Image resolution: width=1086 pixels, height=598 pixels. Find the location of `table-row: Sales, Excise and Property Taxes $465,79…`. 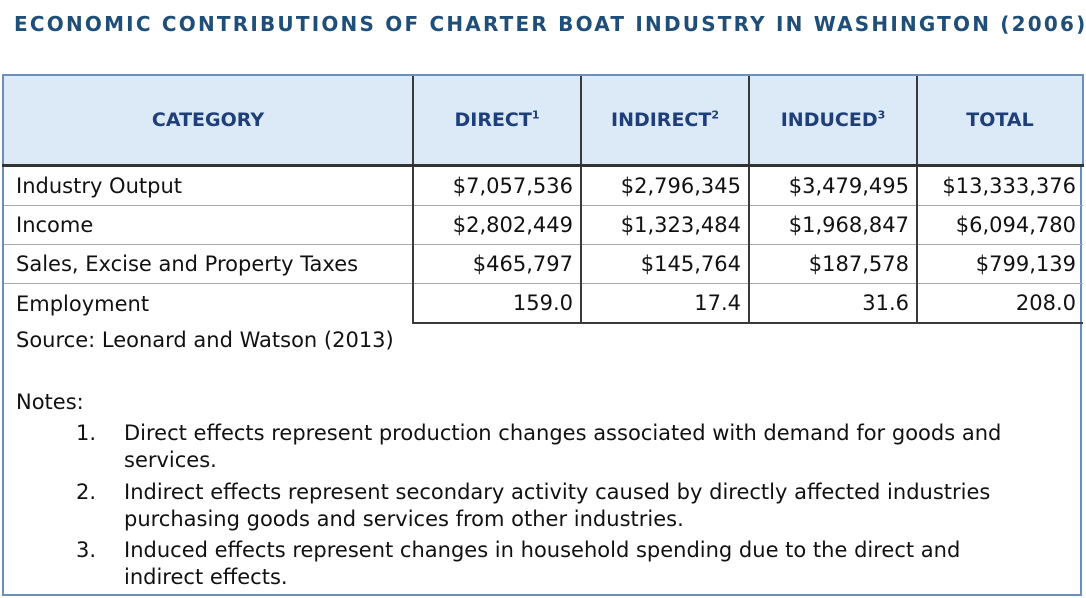

table-row: Sales, Excise and Property Taxes $465,79… is located at coordinates (542, 264).